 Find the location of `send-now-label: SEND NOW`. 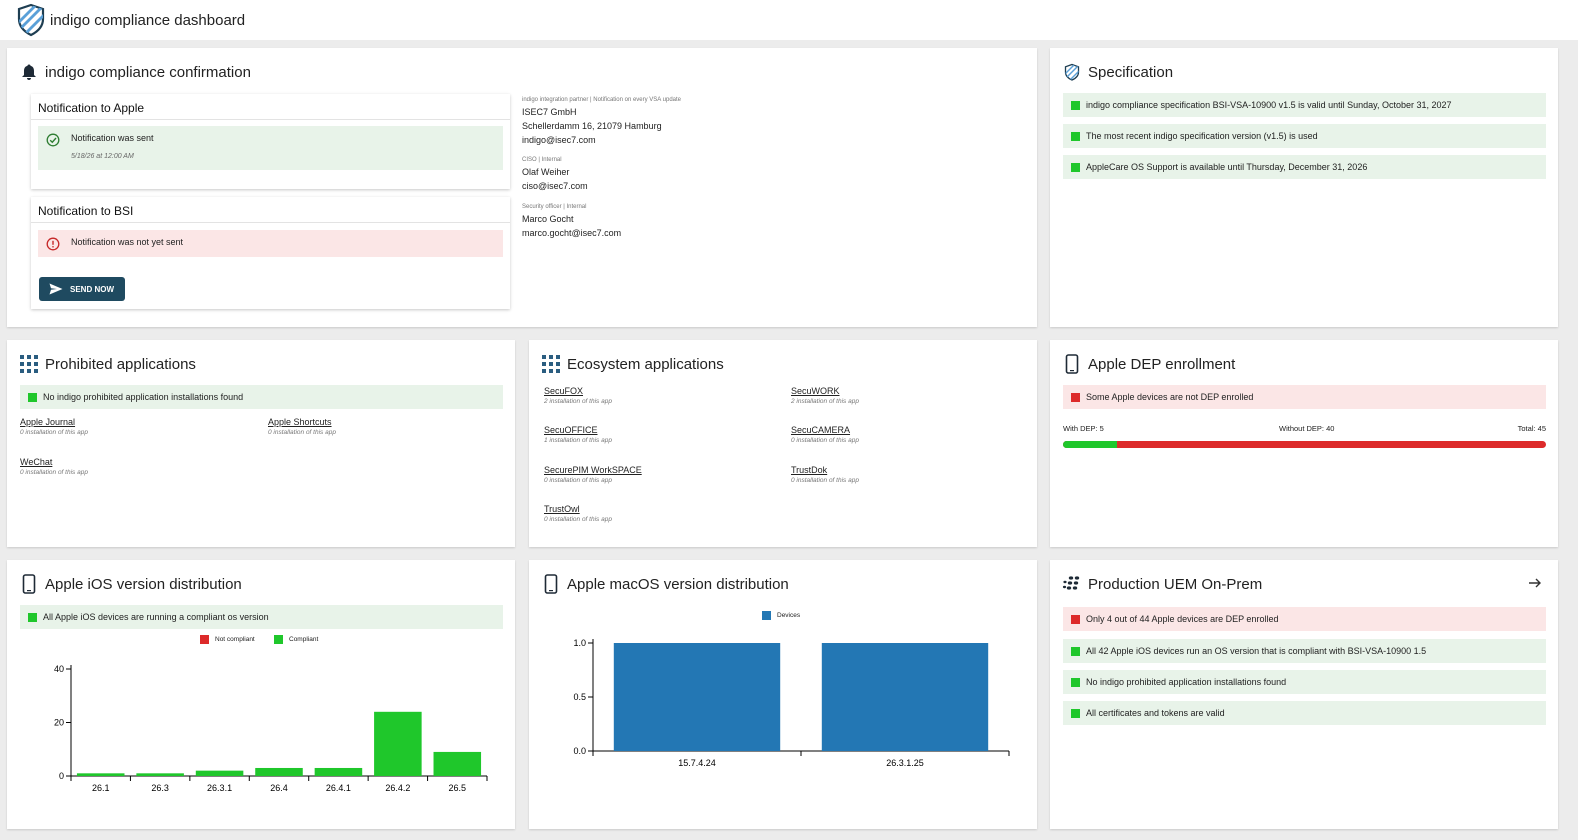

send-now-label: SEND NOW is located at coordinates (92, 289).